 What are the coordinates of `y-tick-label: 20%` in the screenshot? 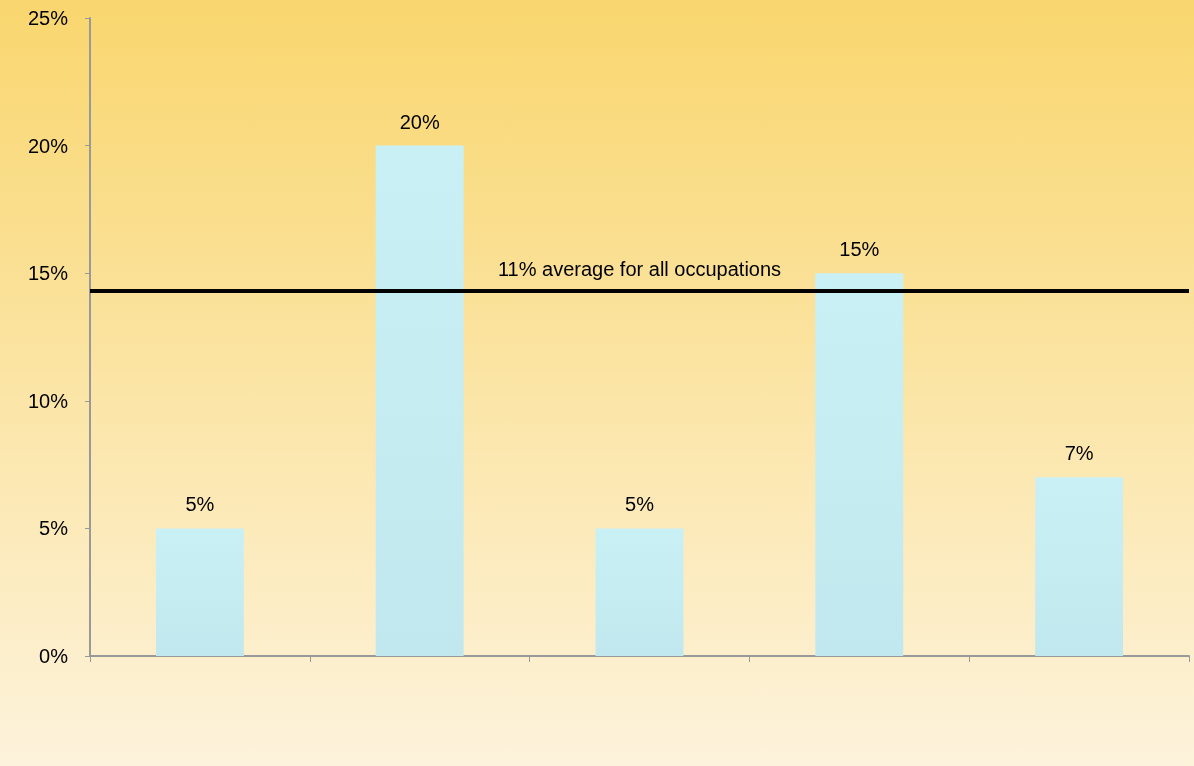 It's located at (48, 145).